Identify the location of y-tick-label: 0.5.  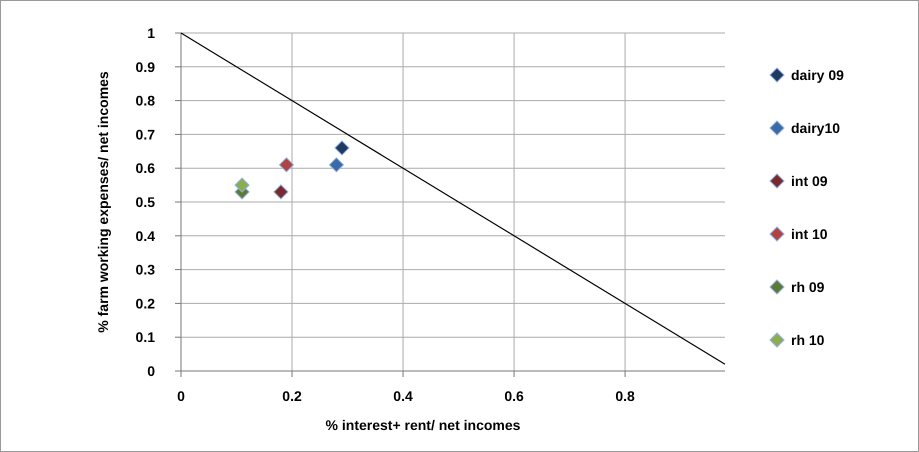
(146, 202).